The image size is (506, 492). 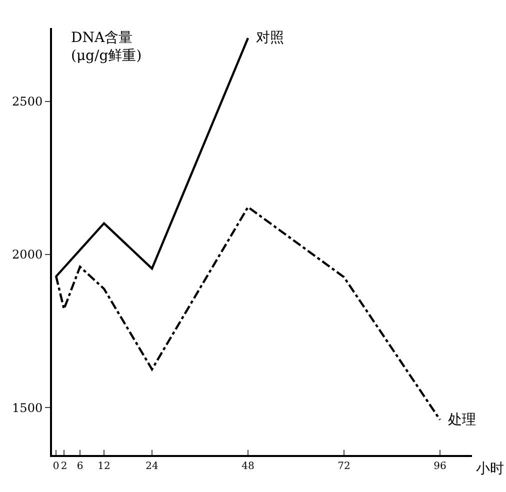 I want to click on x-tick-label: 72, so click(x=344, y=466).